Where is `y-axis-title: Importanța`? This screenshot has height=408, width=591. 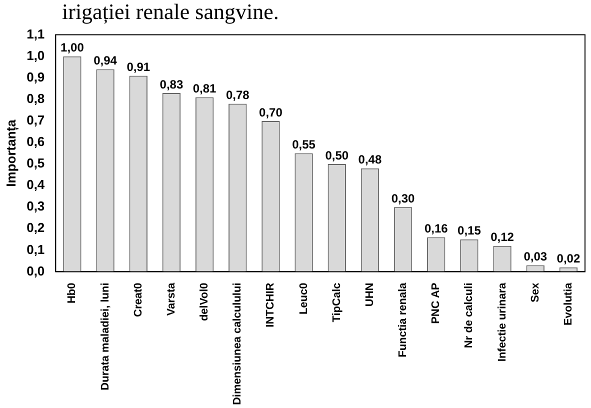 y-axis-title: Importanța is located at coordinates (11, 152).